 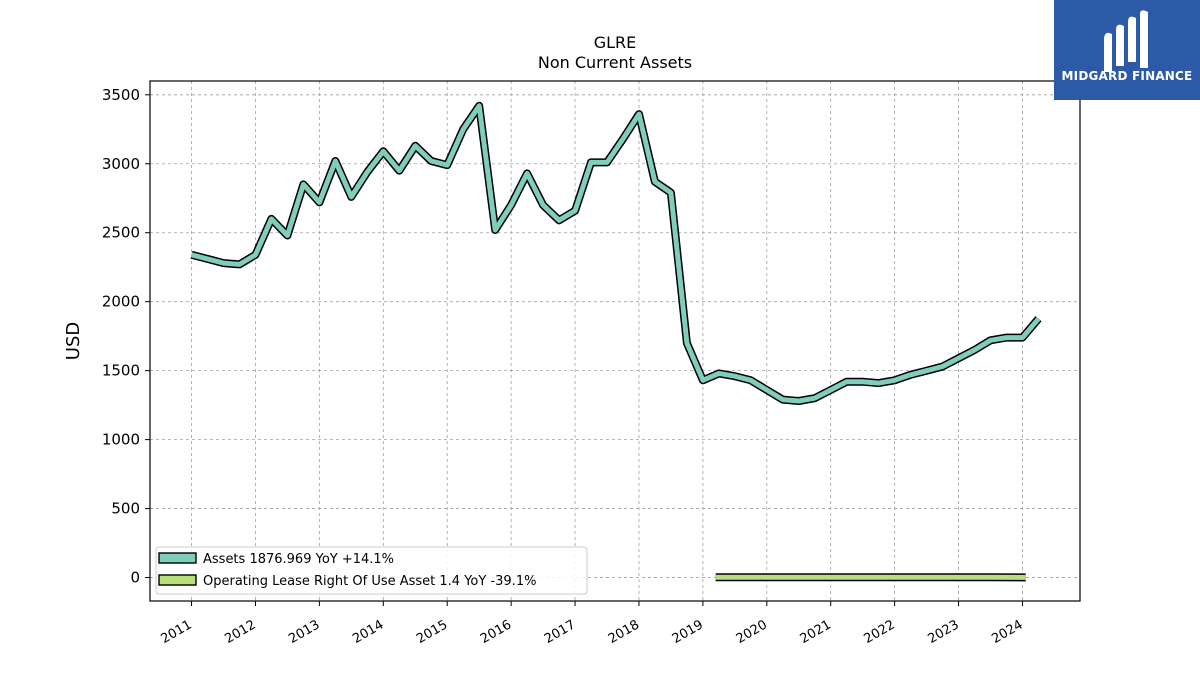 What do you see at coordinates (752, 632) in the screenshot?
I see `x-tick-label: 2020` at bounding box center [752, 632].